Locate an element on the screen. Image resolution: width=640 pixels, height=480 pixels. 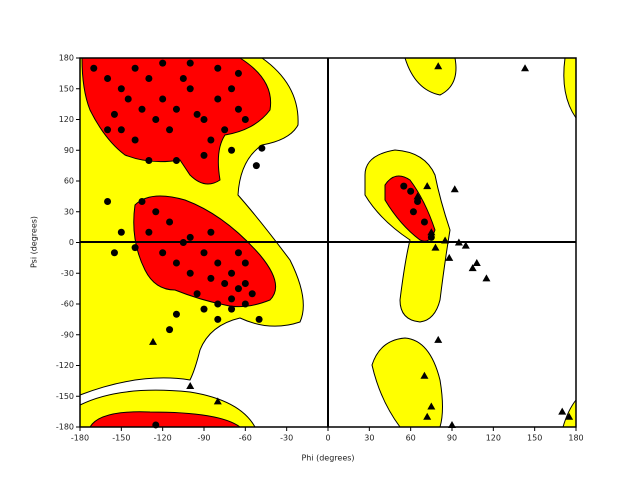
y-tick-label: 0 is located at coordinates (71, 242).